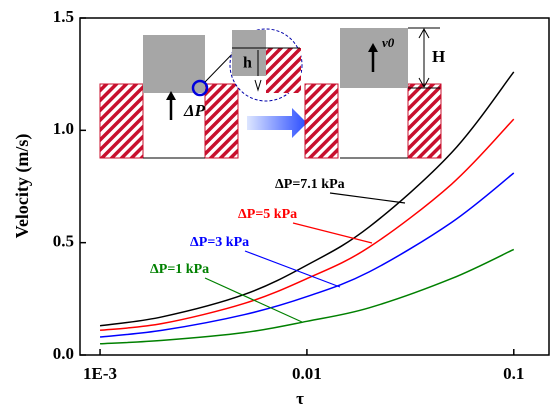 The image size is (550, 412). I want to click on y-tick-label: 0.0, so click(63, 353).